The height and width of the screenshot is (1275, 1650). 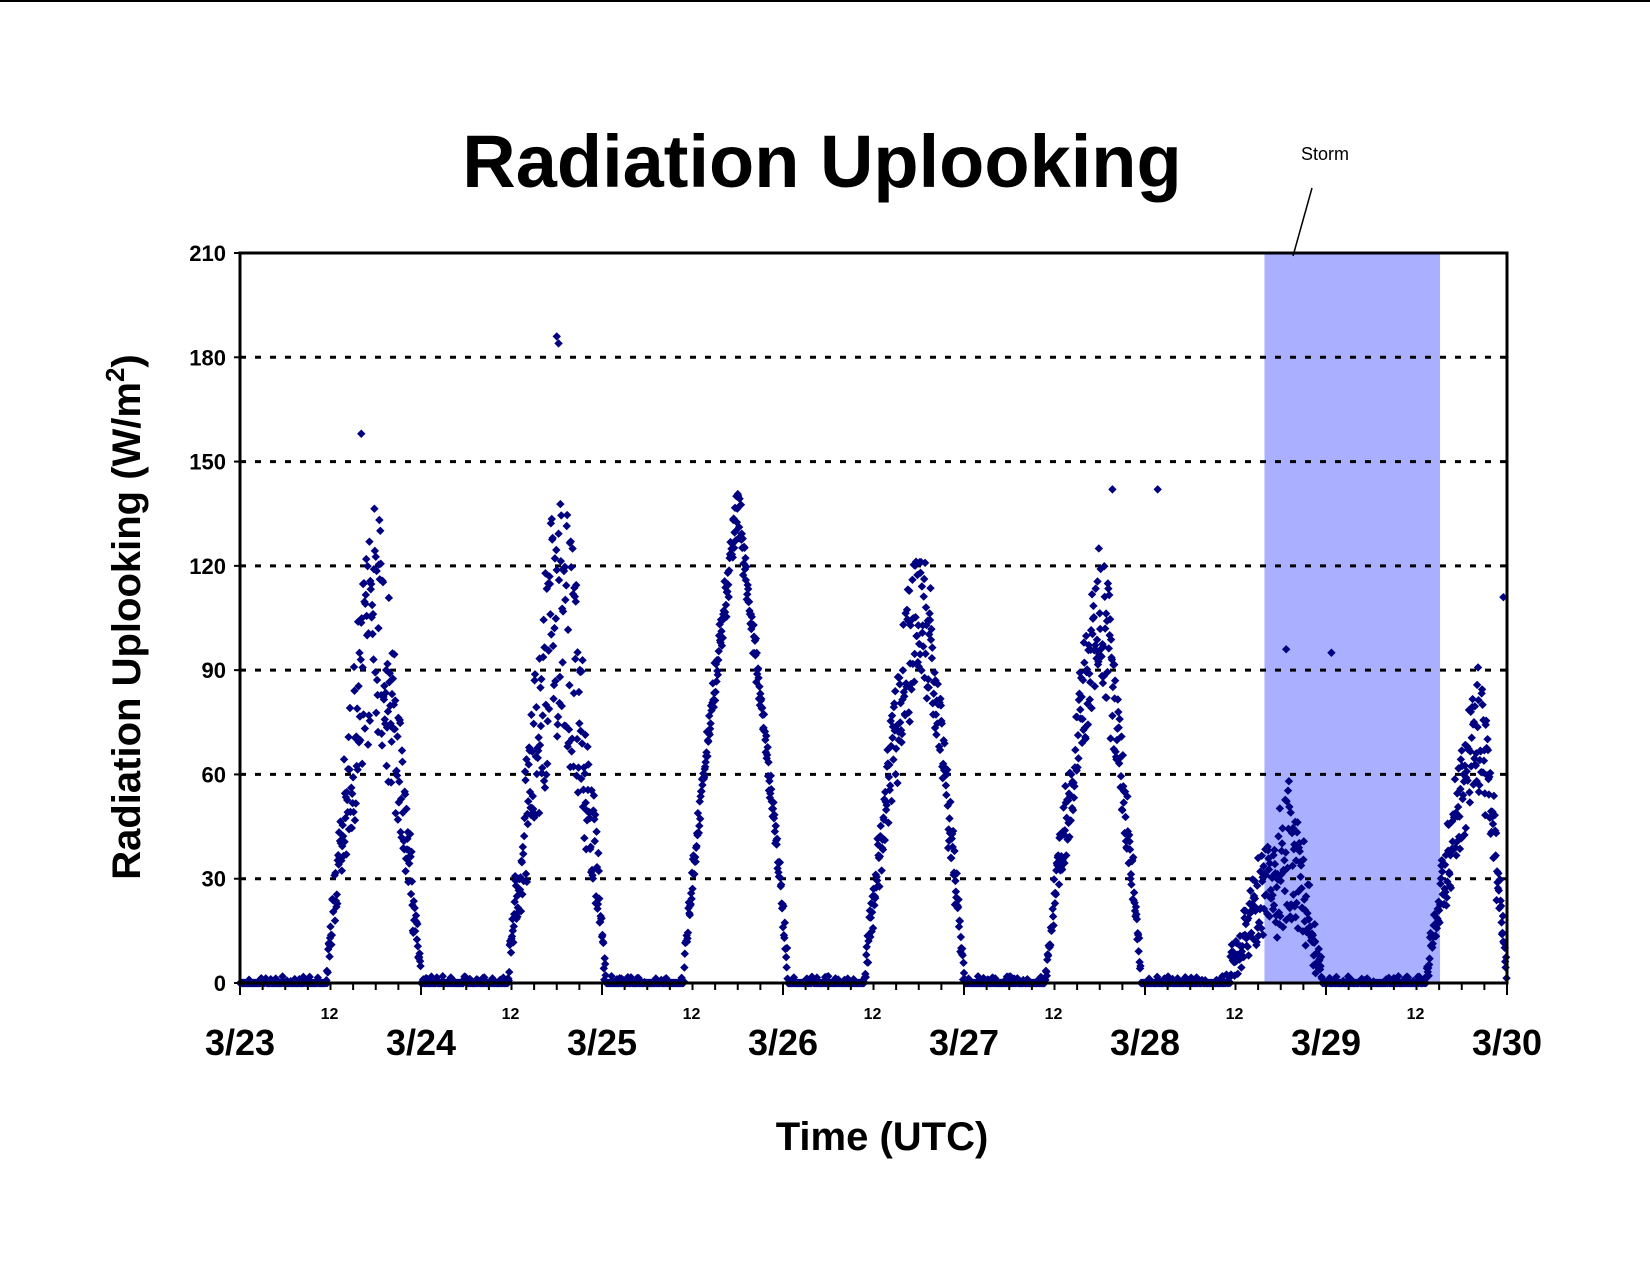 I want to click on y-tick-label: 120, so click(x=207, y=566).